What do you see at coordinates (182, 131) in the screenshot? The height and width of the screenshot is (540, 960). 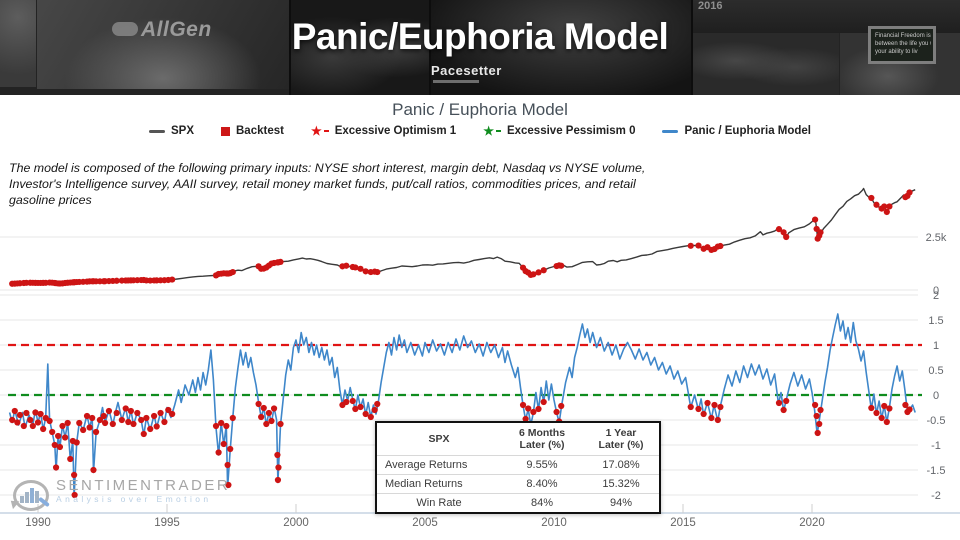 I see `legend-label: SPX` at bounding box center [182, 131].